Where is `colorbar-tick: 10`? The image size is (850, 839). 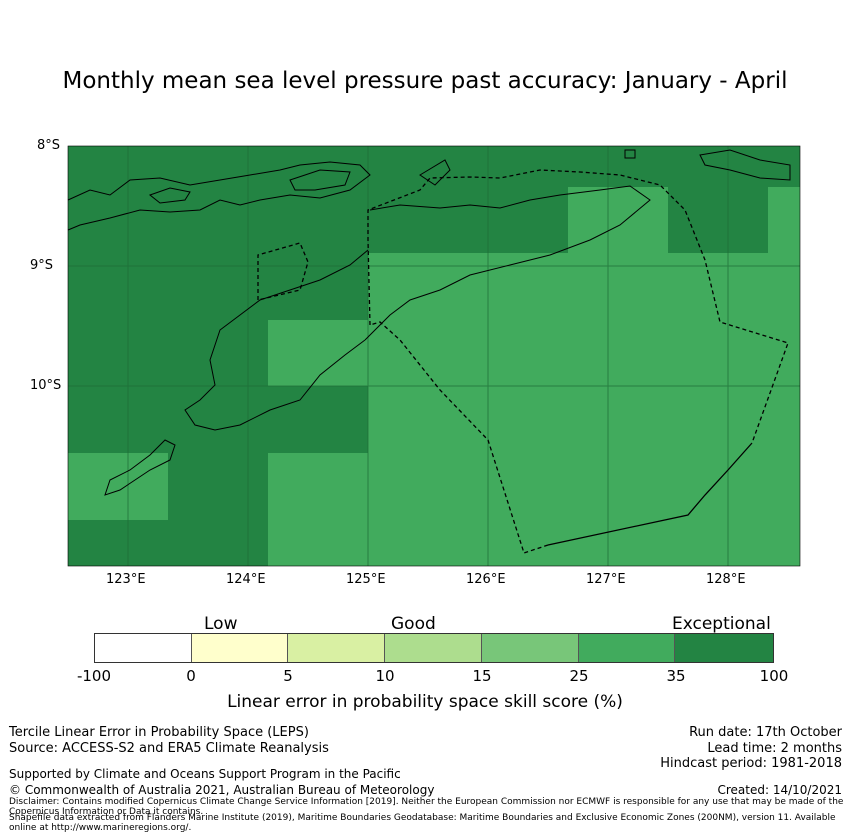
colorbar-tick: 10 is located at coordinates (385, 676).